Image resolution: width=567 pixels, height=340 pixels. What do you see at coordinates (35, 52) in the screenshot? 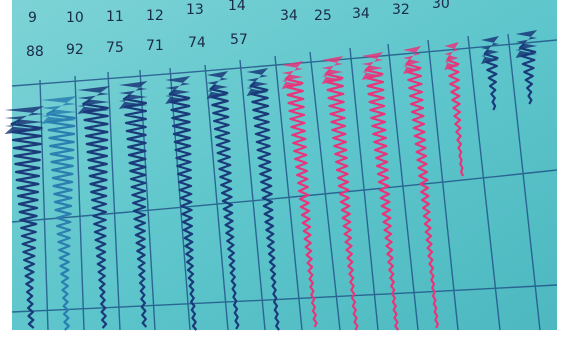
I see `bottom-number: 88` at bounding box center [35, 52].